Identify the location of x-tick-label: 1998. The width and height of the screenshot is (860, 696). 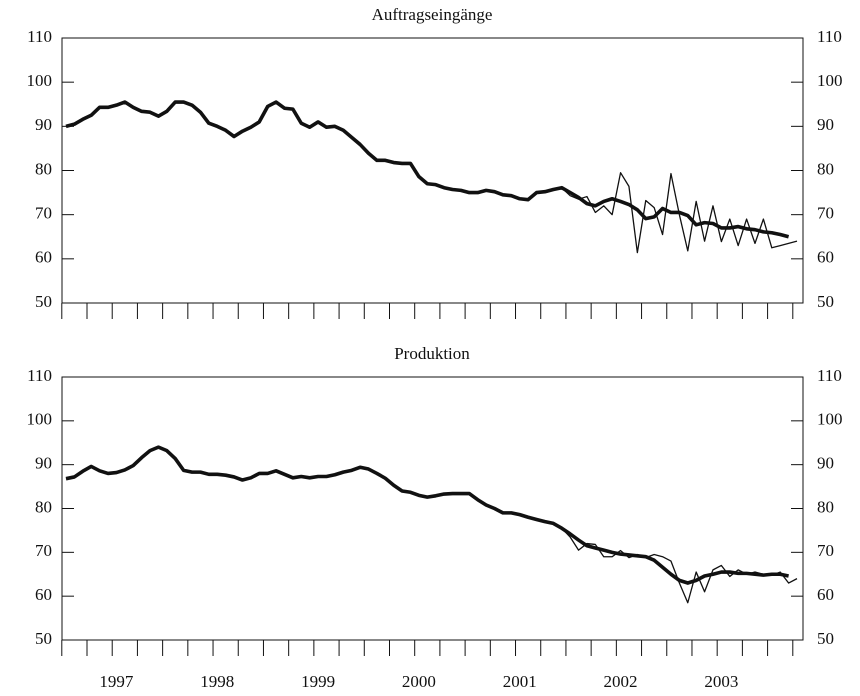
(217, 681).